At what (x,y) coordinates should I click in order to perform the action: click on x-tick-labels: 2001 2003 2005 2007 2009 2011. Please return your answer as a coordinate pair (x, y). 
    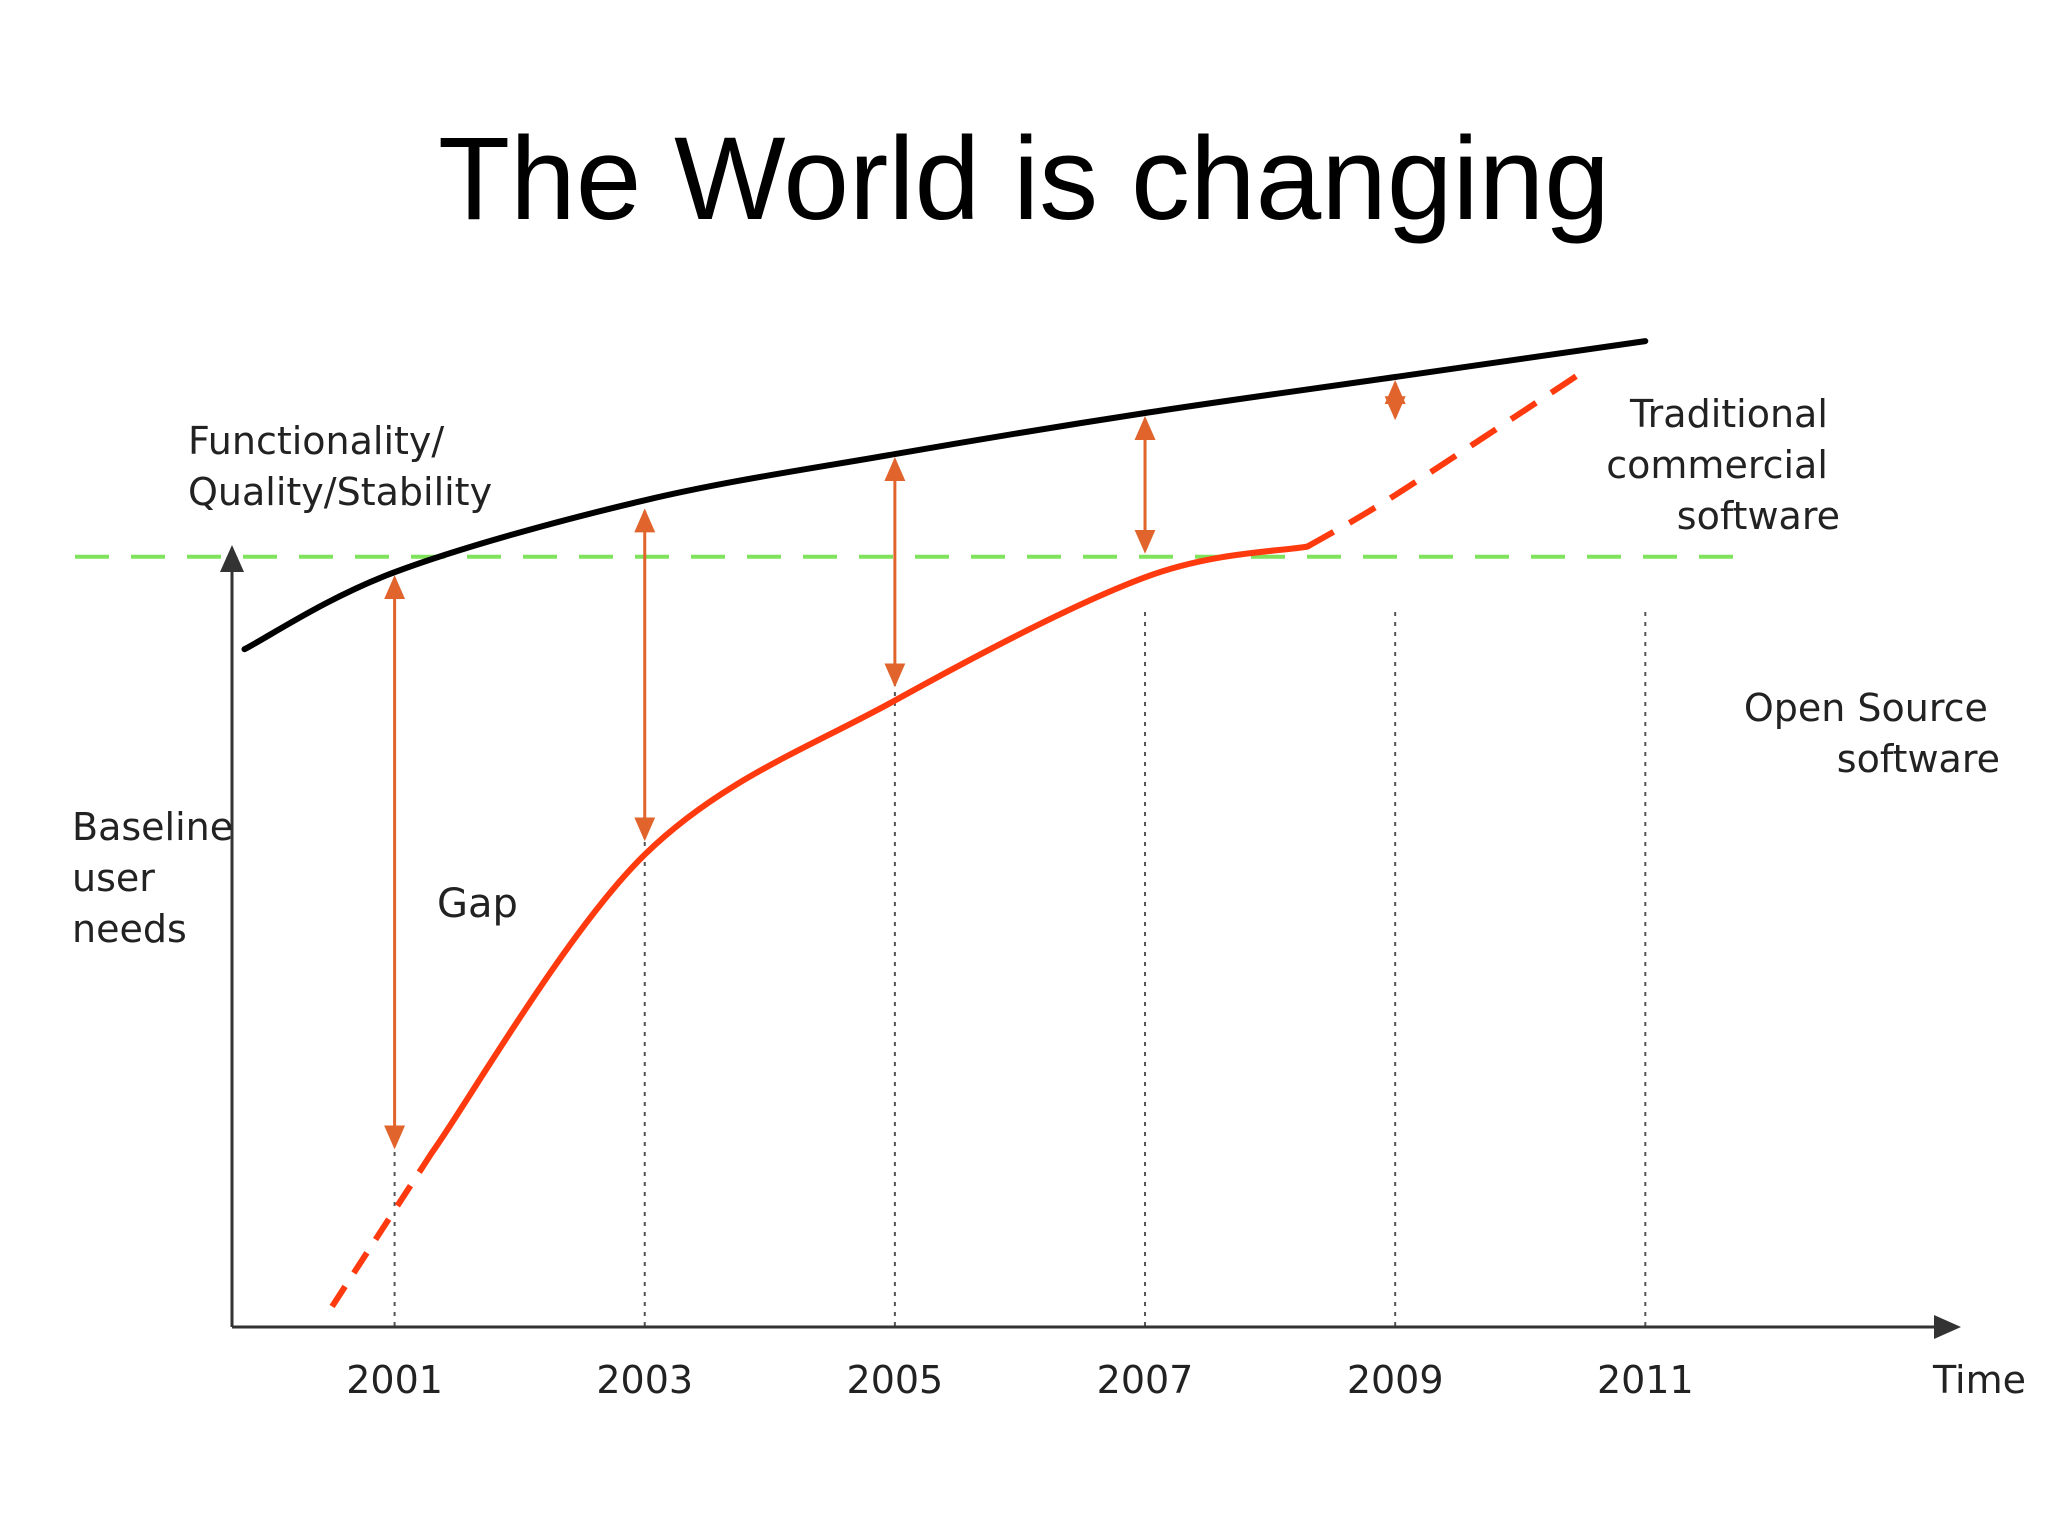
    Looking at the image, I should click on (1019, 1380).